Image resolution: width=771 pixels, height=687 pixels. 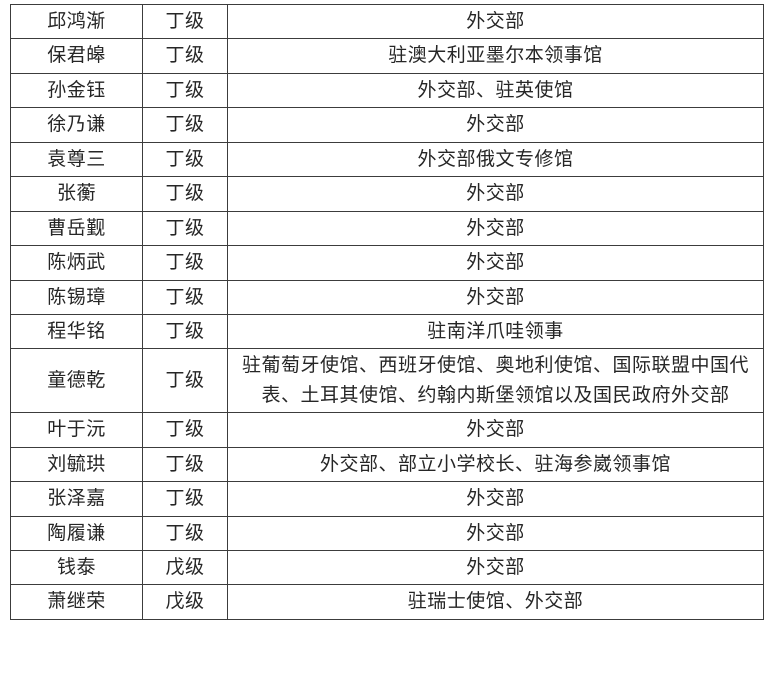 I want to click on table-row: 袁尊三 丁级 外交部俄文专修馆, so click(x=387, y=159).